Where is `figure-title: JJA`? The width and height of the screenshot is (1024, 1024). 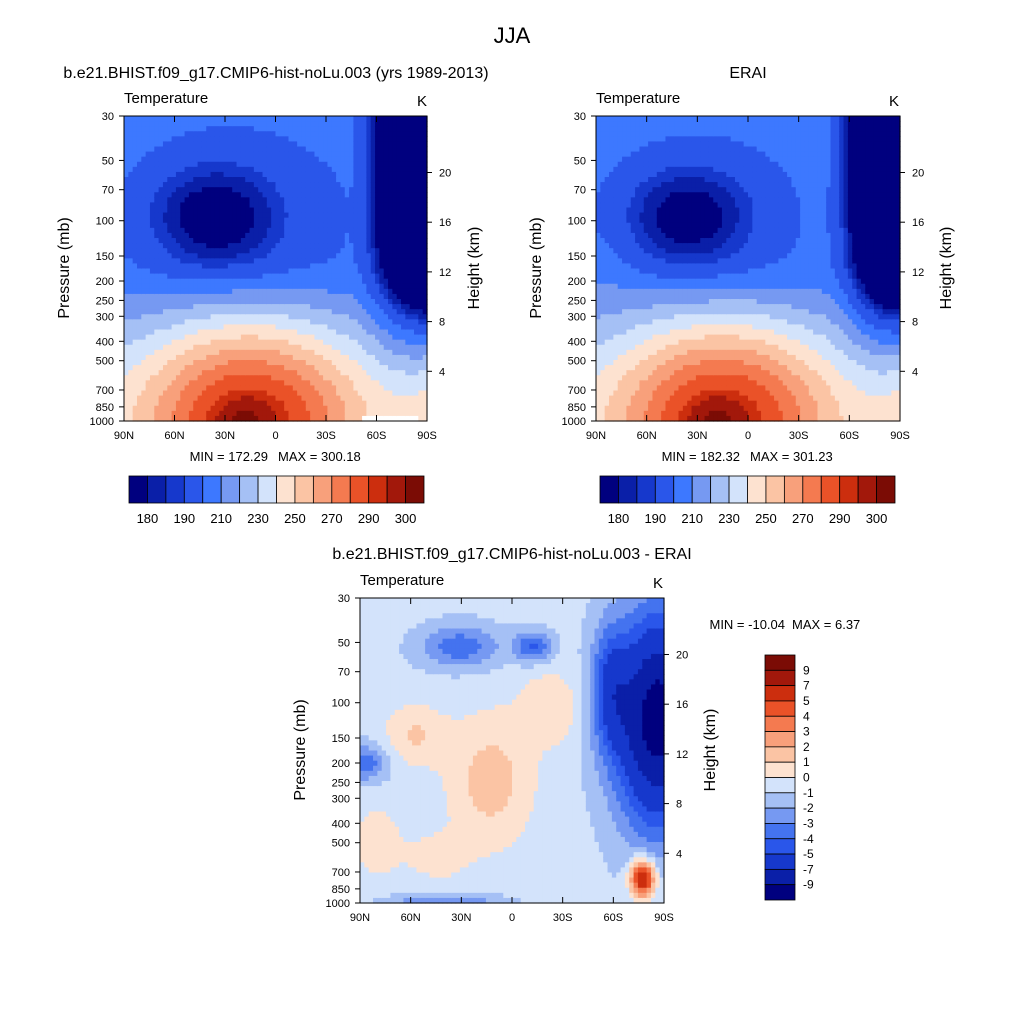 figure-title: JJA is located at coordinates (512, 35).